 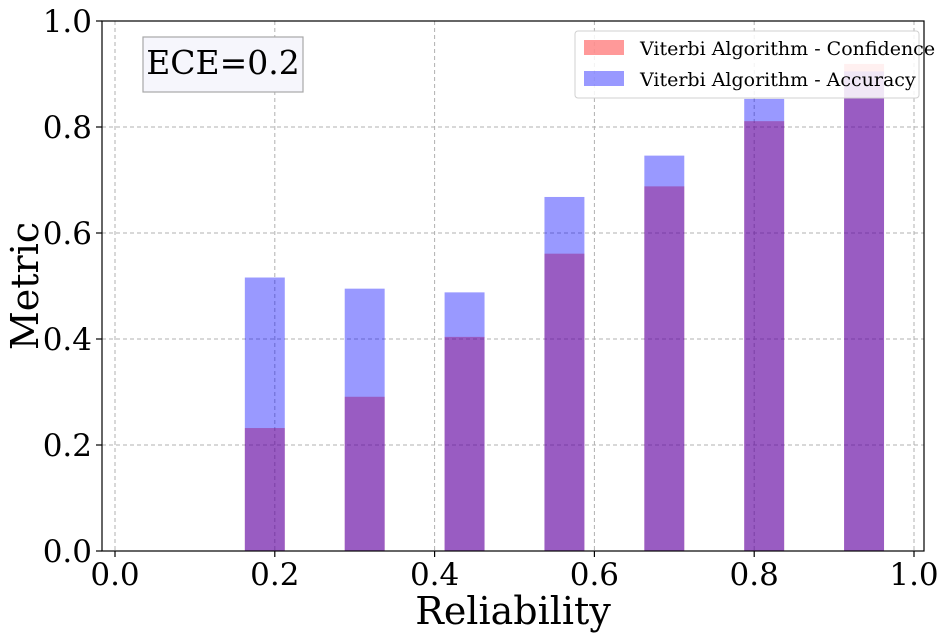 I want to click on y-tick-label: 0.2, so click(x=67, y=446).